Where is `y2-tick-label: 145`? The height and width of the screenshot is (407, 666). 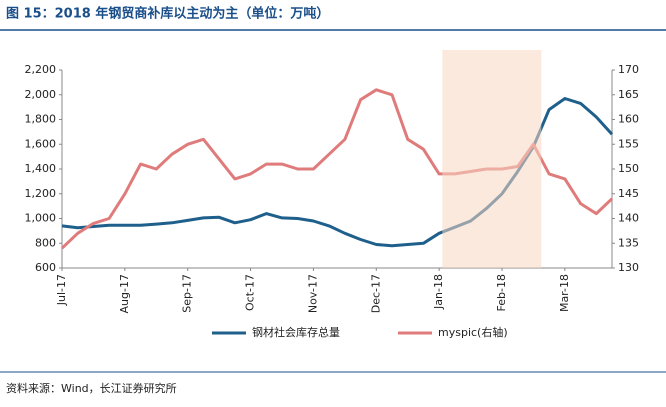 y2-tick-label: 145 is located at coordinates (628, 193).